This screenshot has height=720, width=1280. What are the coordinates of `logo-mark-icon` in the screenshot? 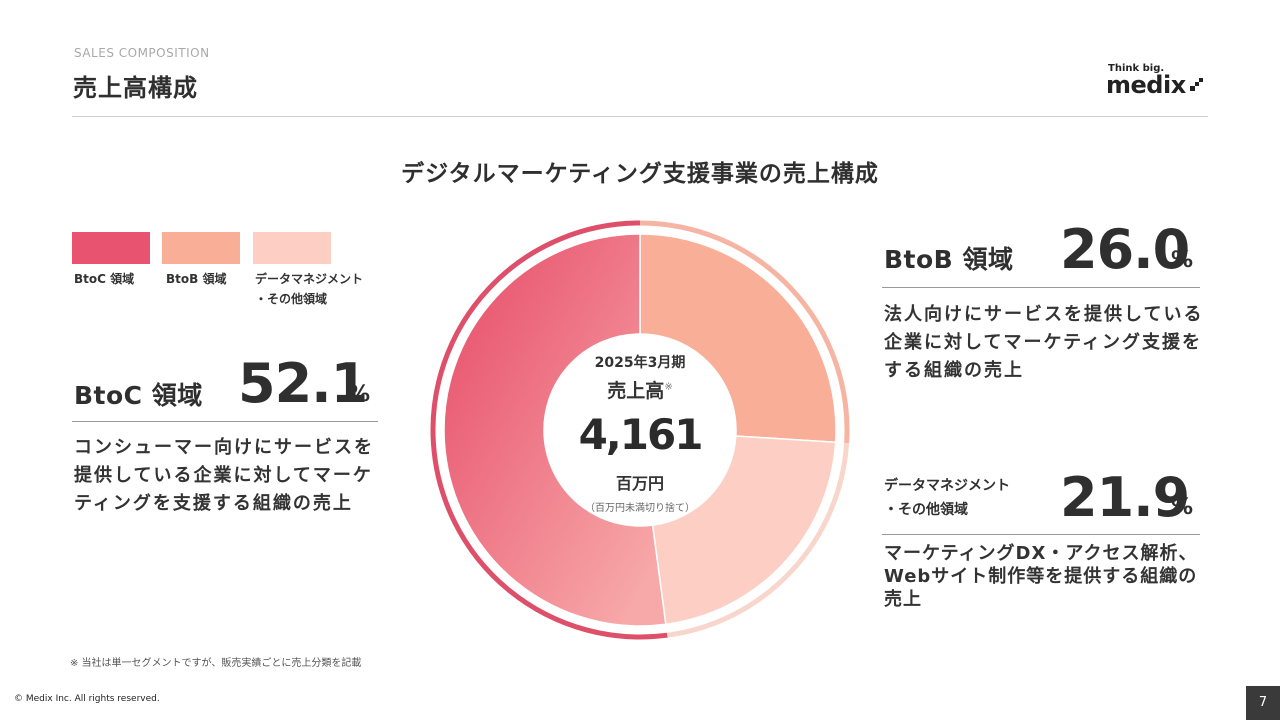 It's located at (1196, 84).